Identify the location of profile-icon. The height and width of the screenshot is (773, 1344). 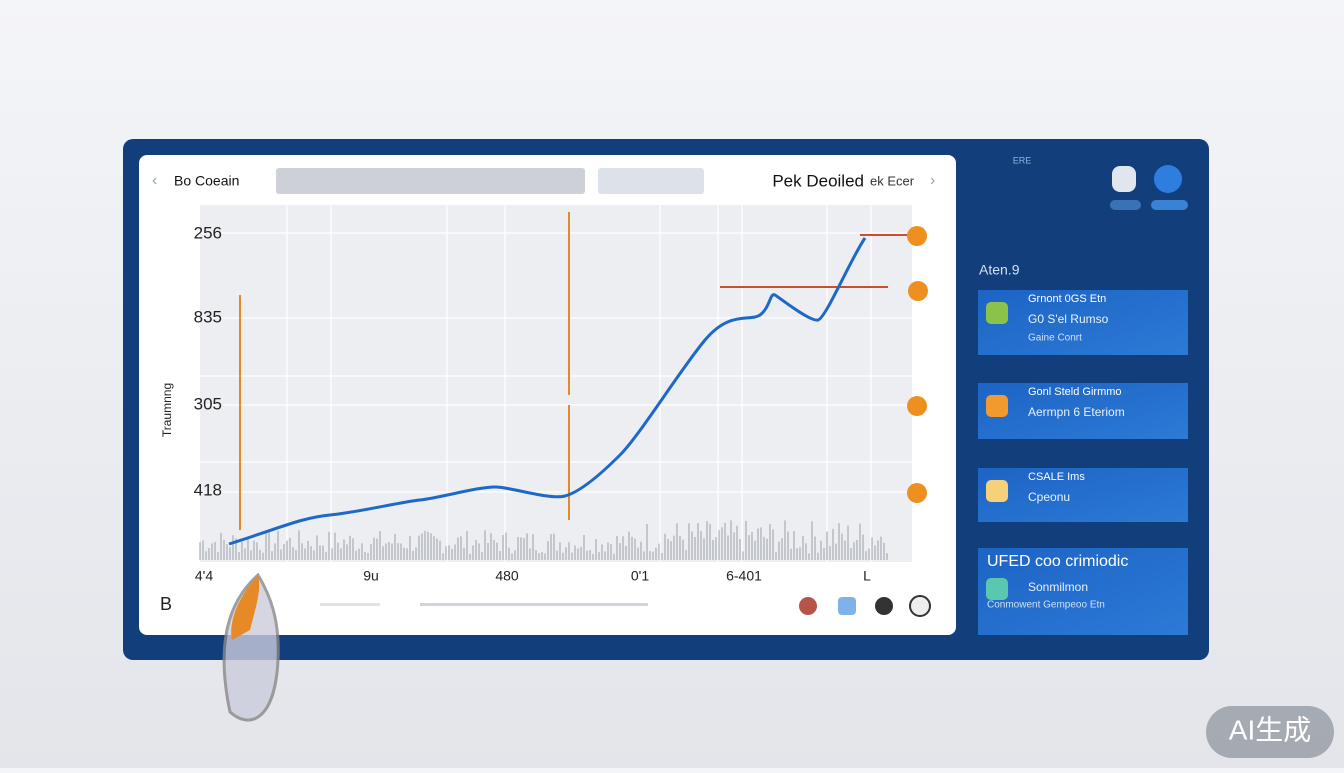
(1168, 179).